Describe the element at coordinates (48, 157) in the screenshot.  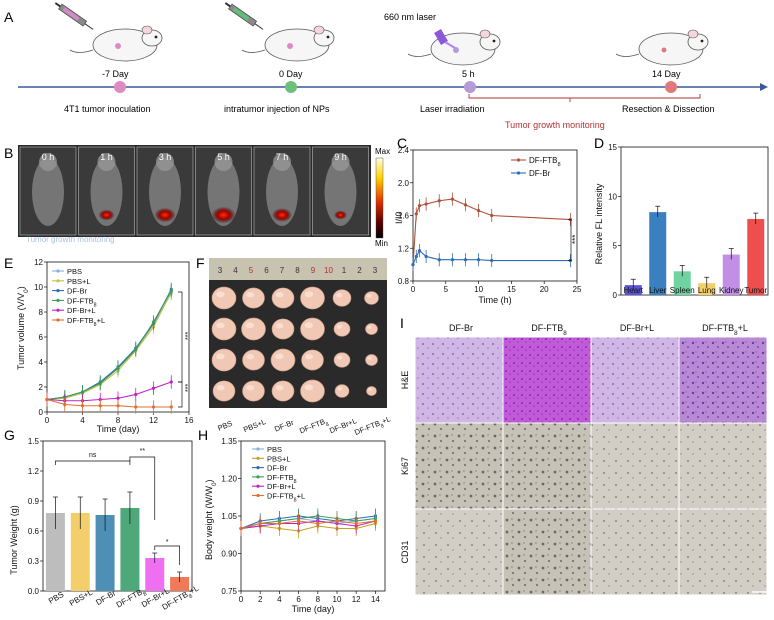
I see `time-label: 0 h` at that location.